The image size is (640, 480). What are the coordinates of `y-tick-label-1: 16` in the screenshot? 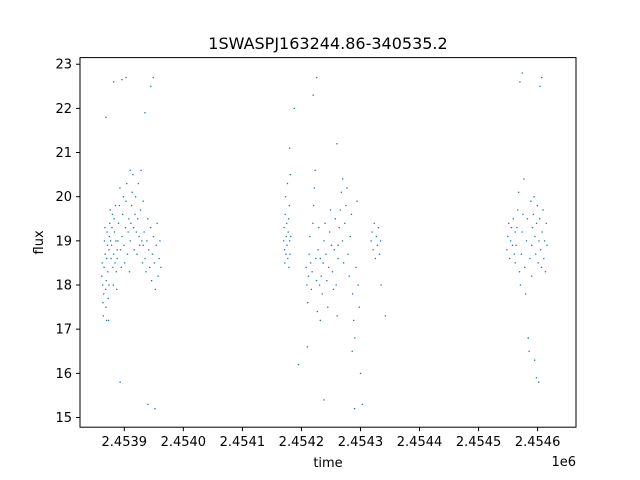 It's located at (63, 374).